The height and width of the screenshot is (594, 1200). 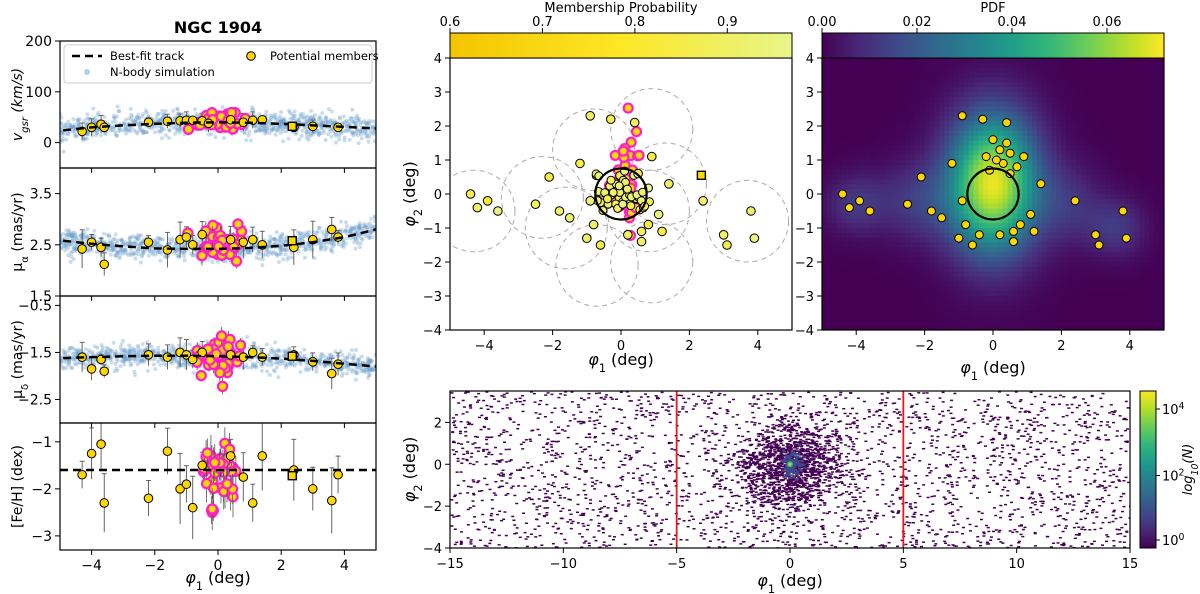 What do you see at coordinates (41, 297) in the screenshot?
I see `y-tick-label: 1.5` at bounding box center [41, 297].